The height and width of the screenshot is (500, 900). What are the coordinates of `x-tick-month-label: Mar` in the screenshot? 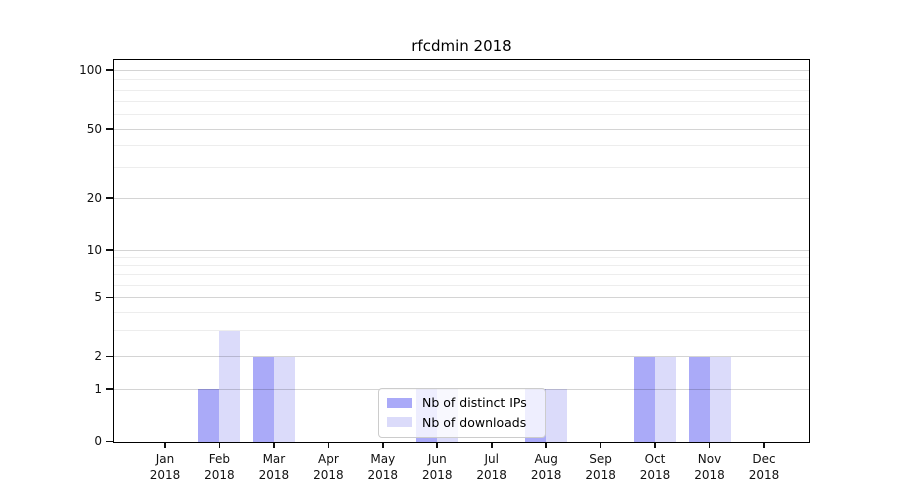 It's located at (274, 459).